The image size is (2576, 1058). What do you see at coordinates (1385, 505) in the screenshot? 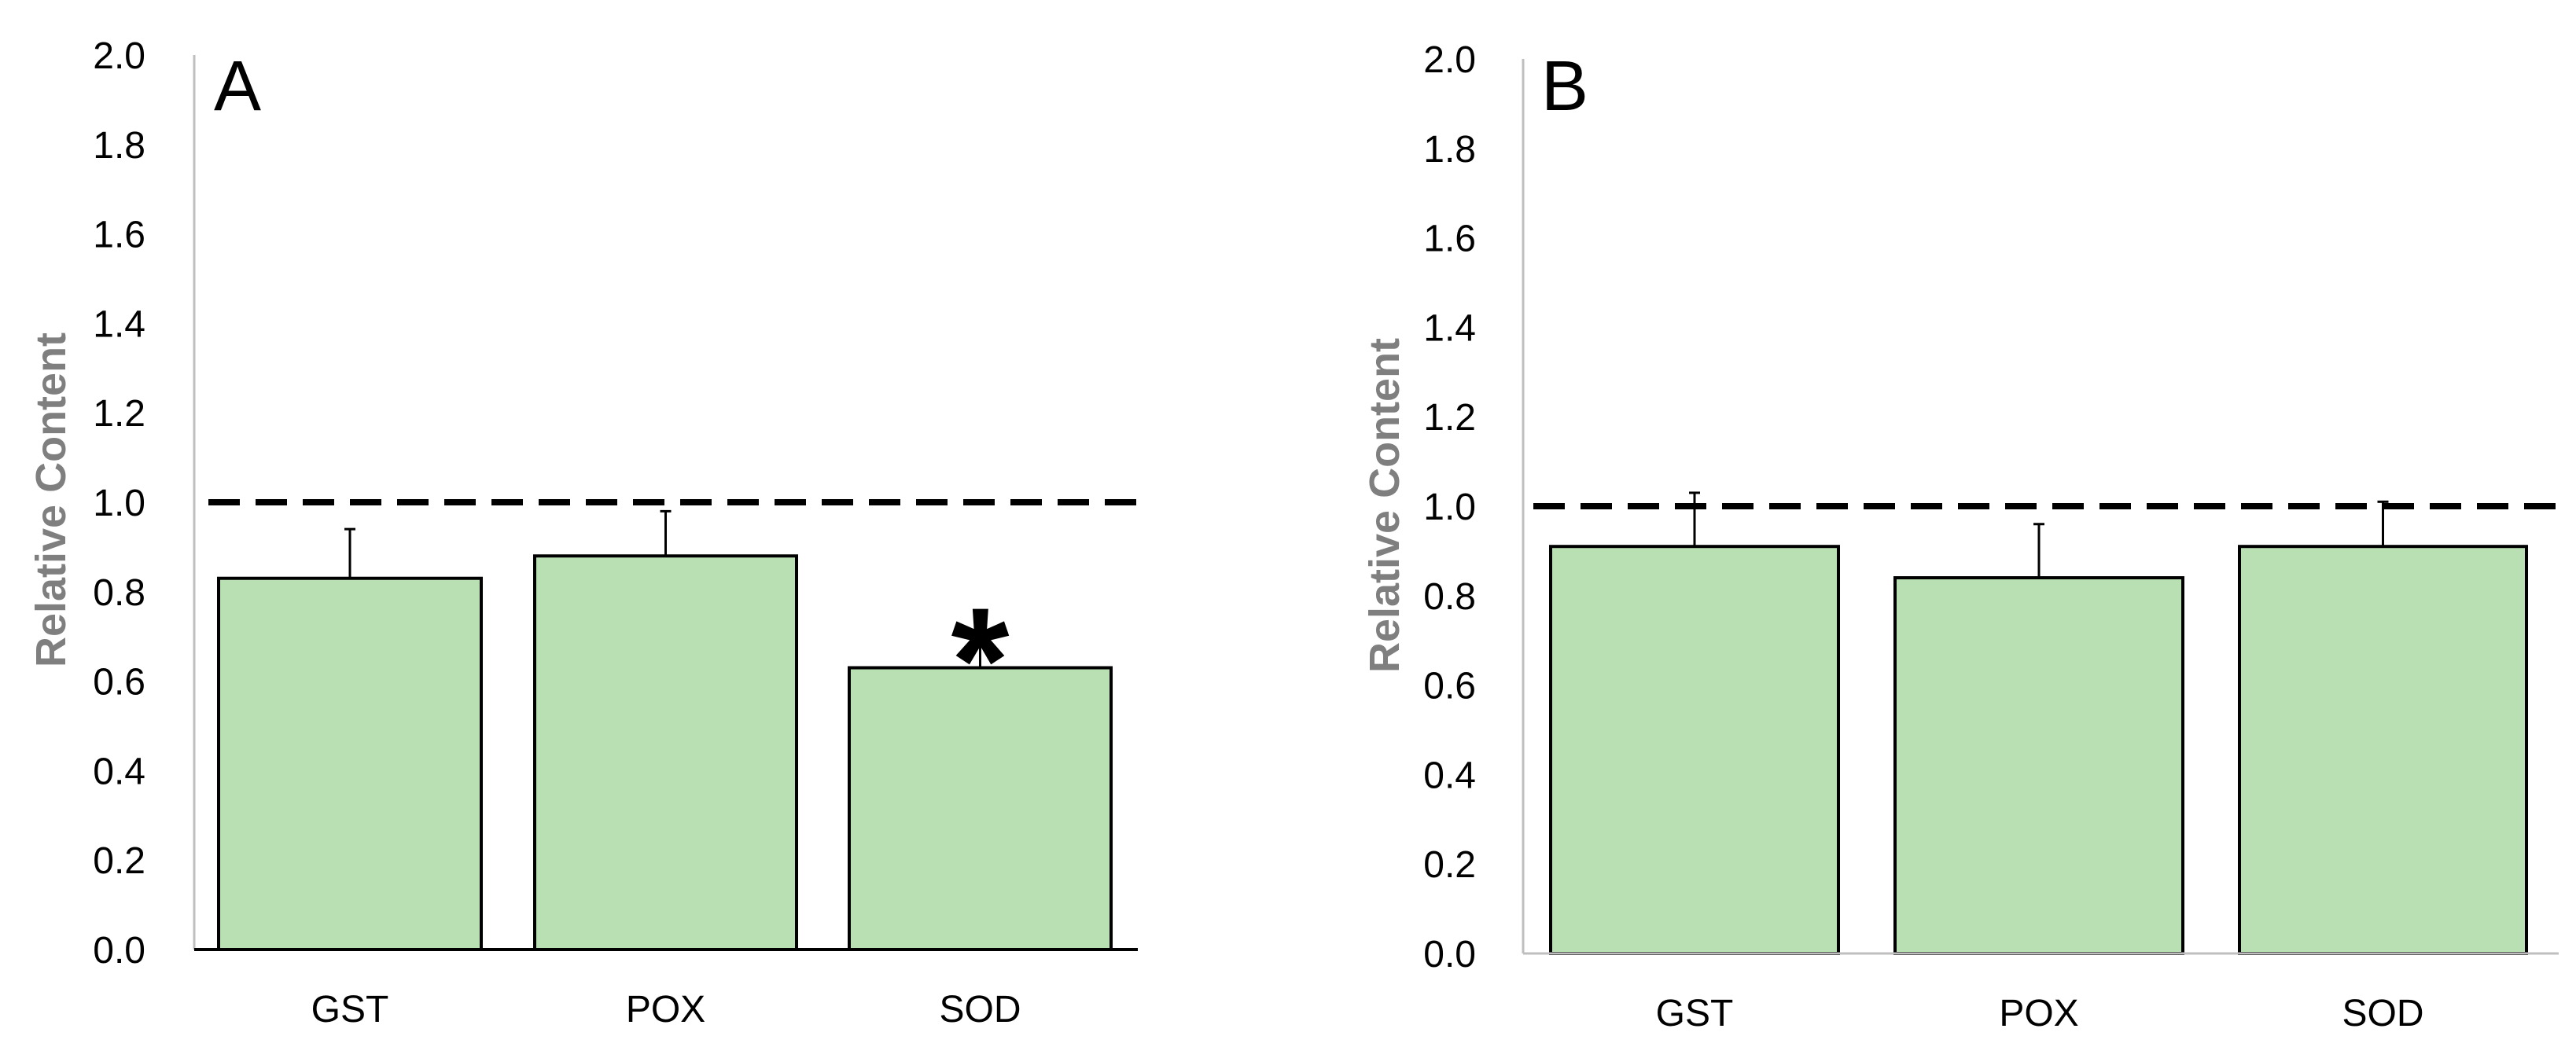
I see `panel-b-y-axis-title: Relative Content` at bounding box center [1385, 505].